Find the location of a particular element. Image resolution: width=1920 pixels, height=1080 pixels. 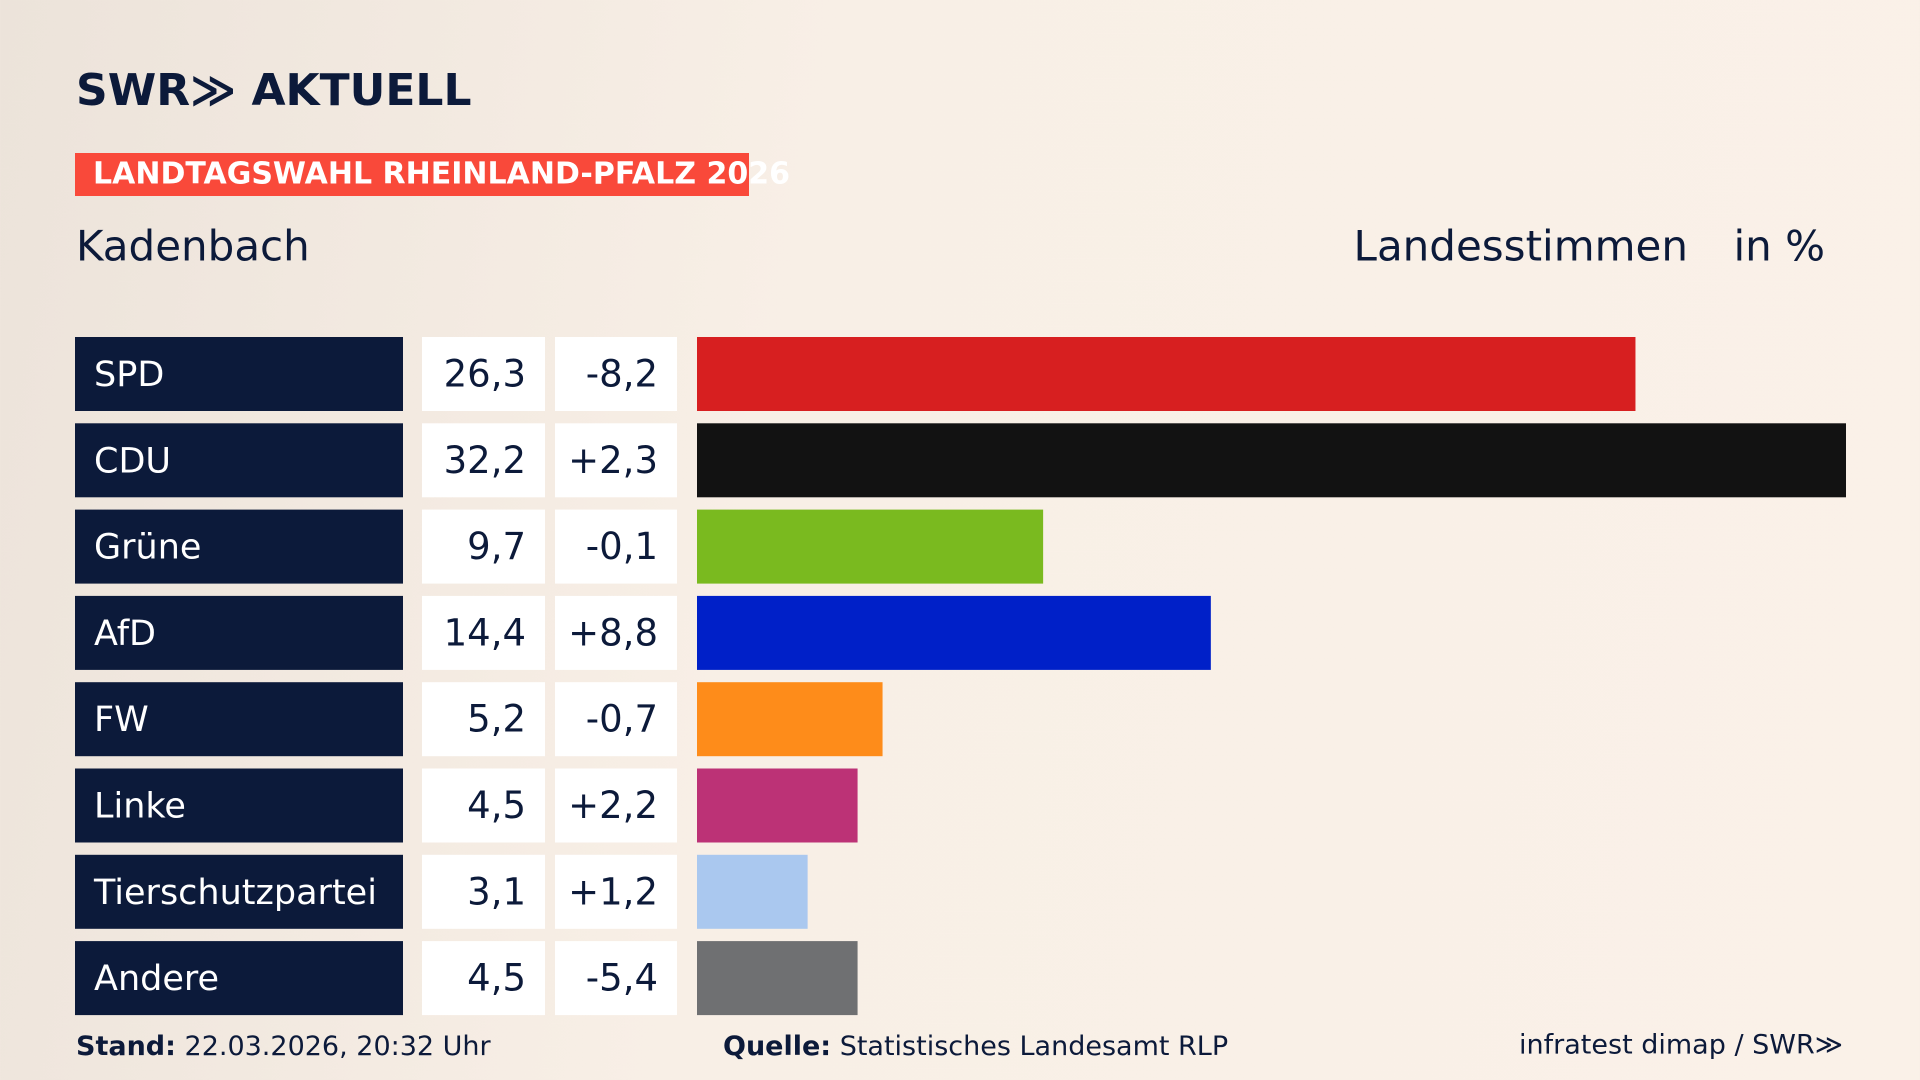

value-label: 3,1 is located at coordinates (496, 891).